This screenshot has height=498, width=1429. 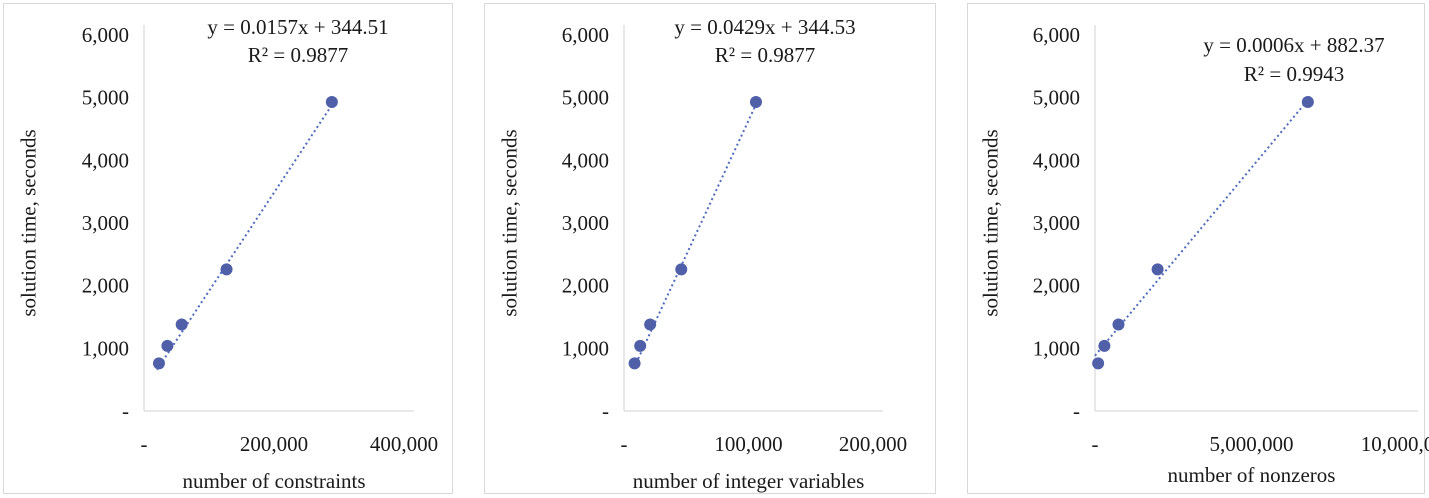 I want to click on x-tick-label: 100,000, so click(x=748, y=444).